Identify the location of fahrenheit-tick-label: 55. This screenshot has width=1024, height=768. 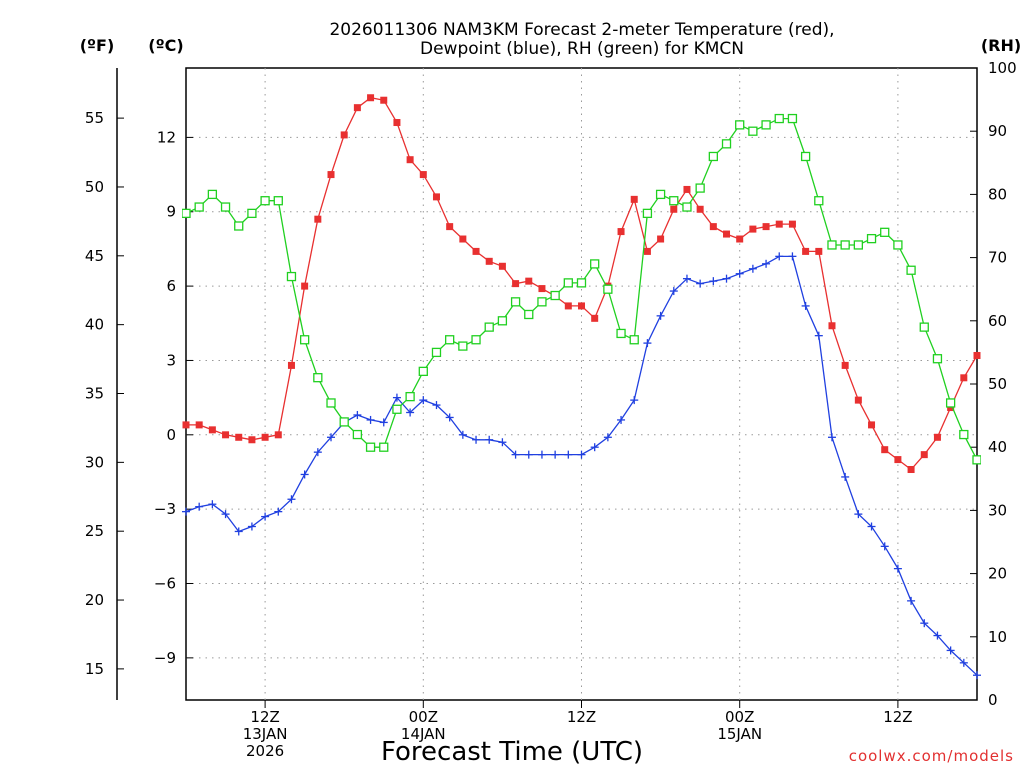
(94, 118).